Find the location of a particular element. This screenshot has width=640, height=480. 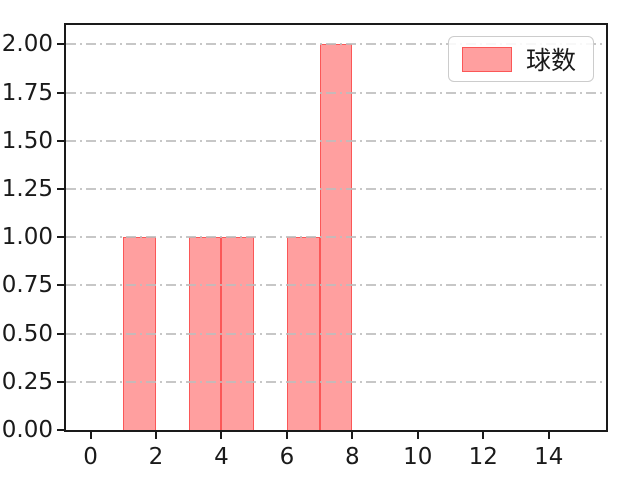

y-axis-tick-label: 1.25 is located at coordinates (27, 188).